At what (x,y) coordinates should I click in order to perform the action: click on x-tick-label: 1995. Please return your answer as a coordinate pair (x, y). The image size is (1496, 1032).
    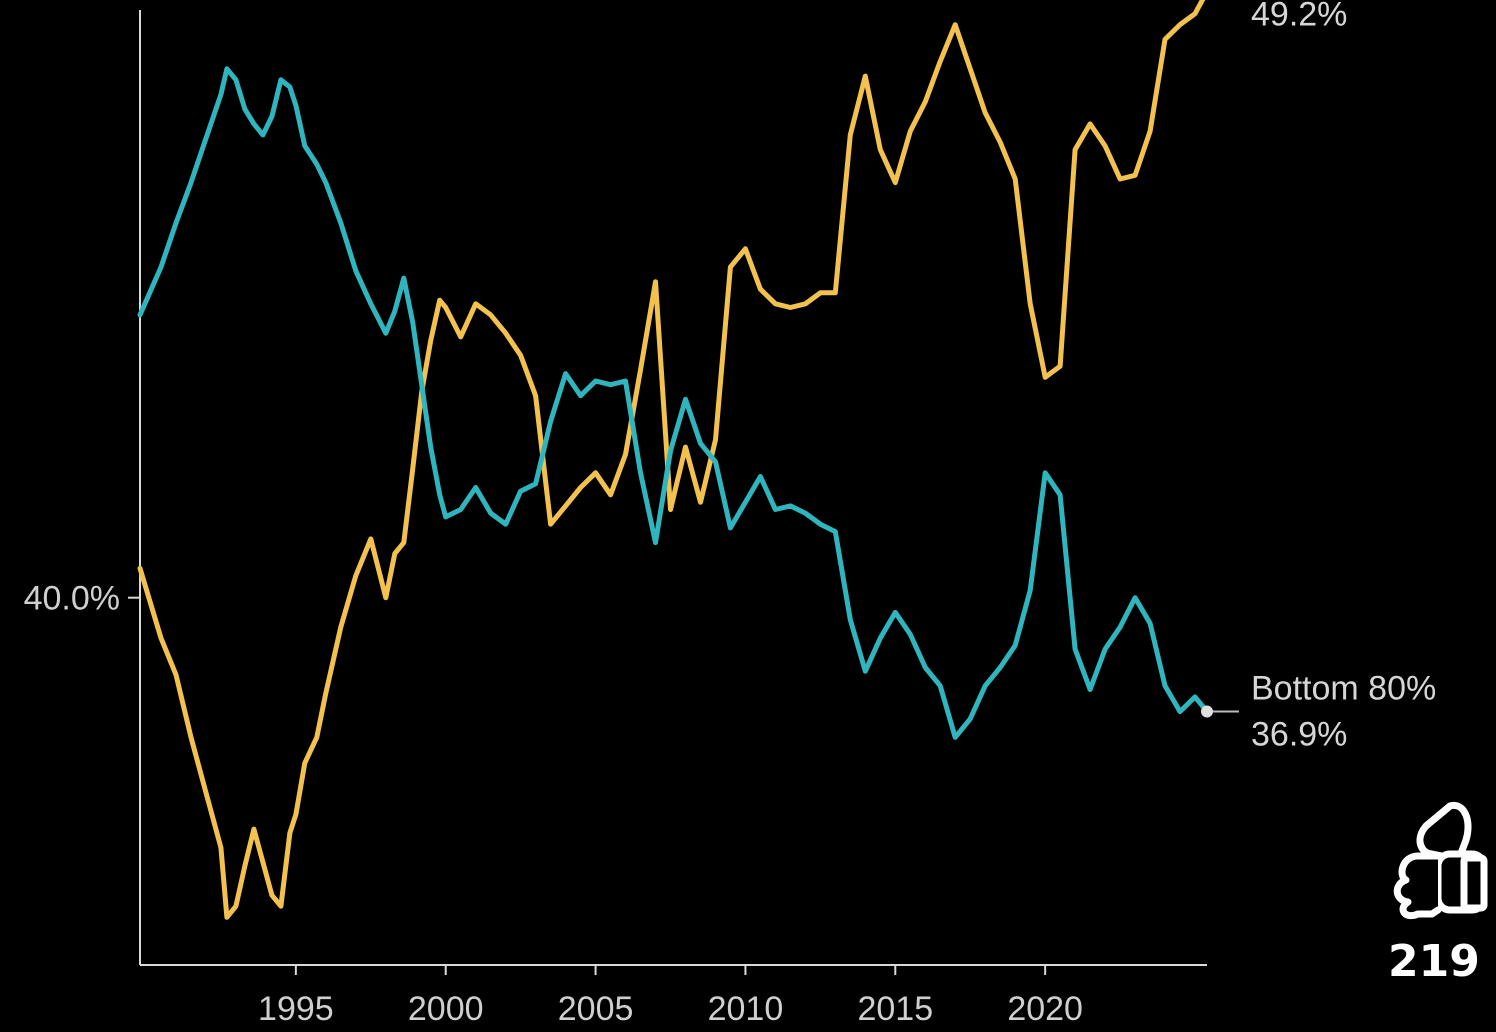
    Looking at the image, I should click on (296, 1009).